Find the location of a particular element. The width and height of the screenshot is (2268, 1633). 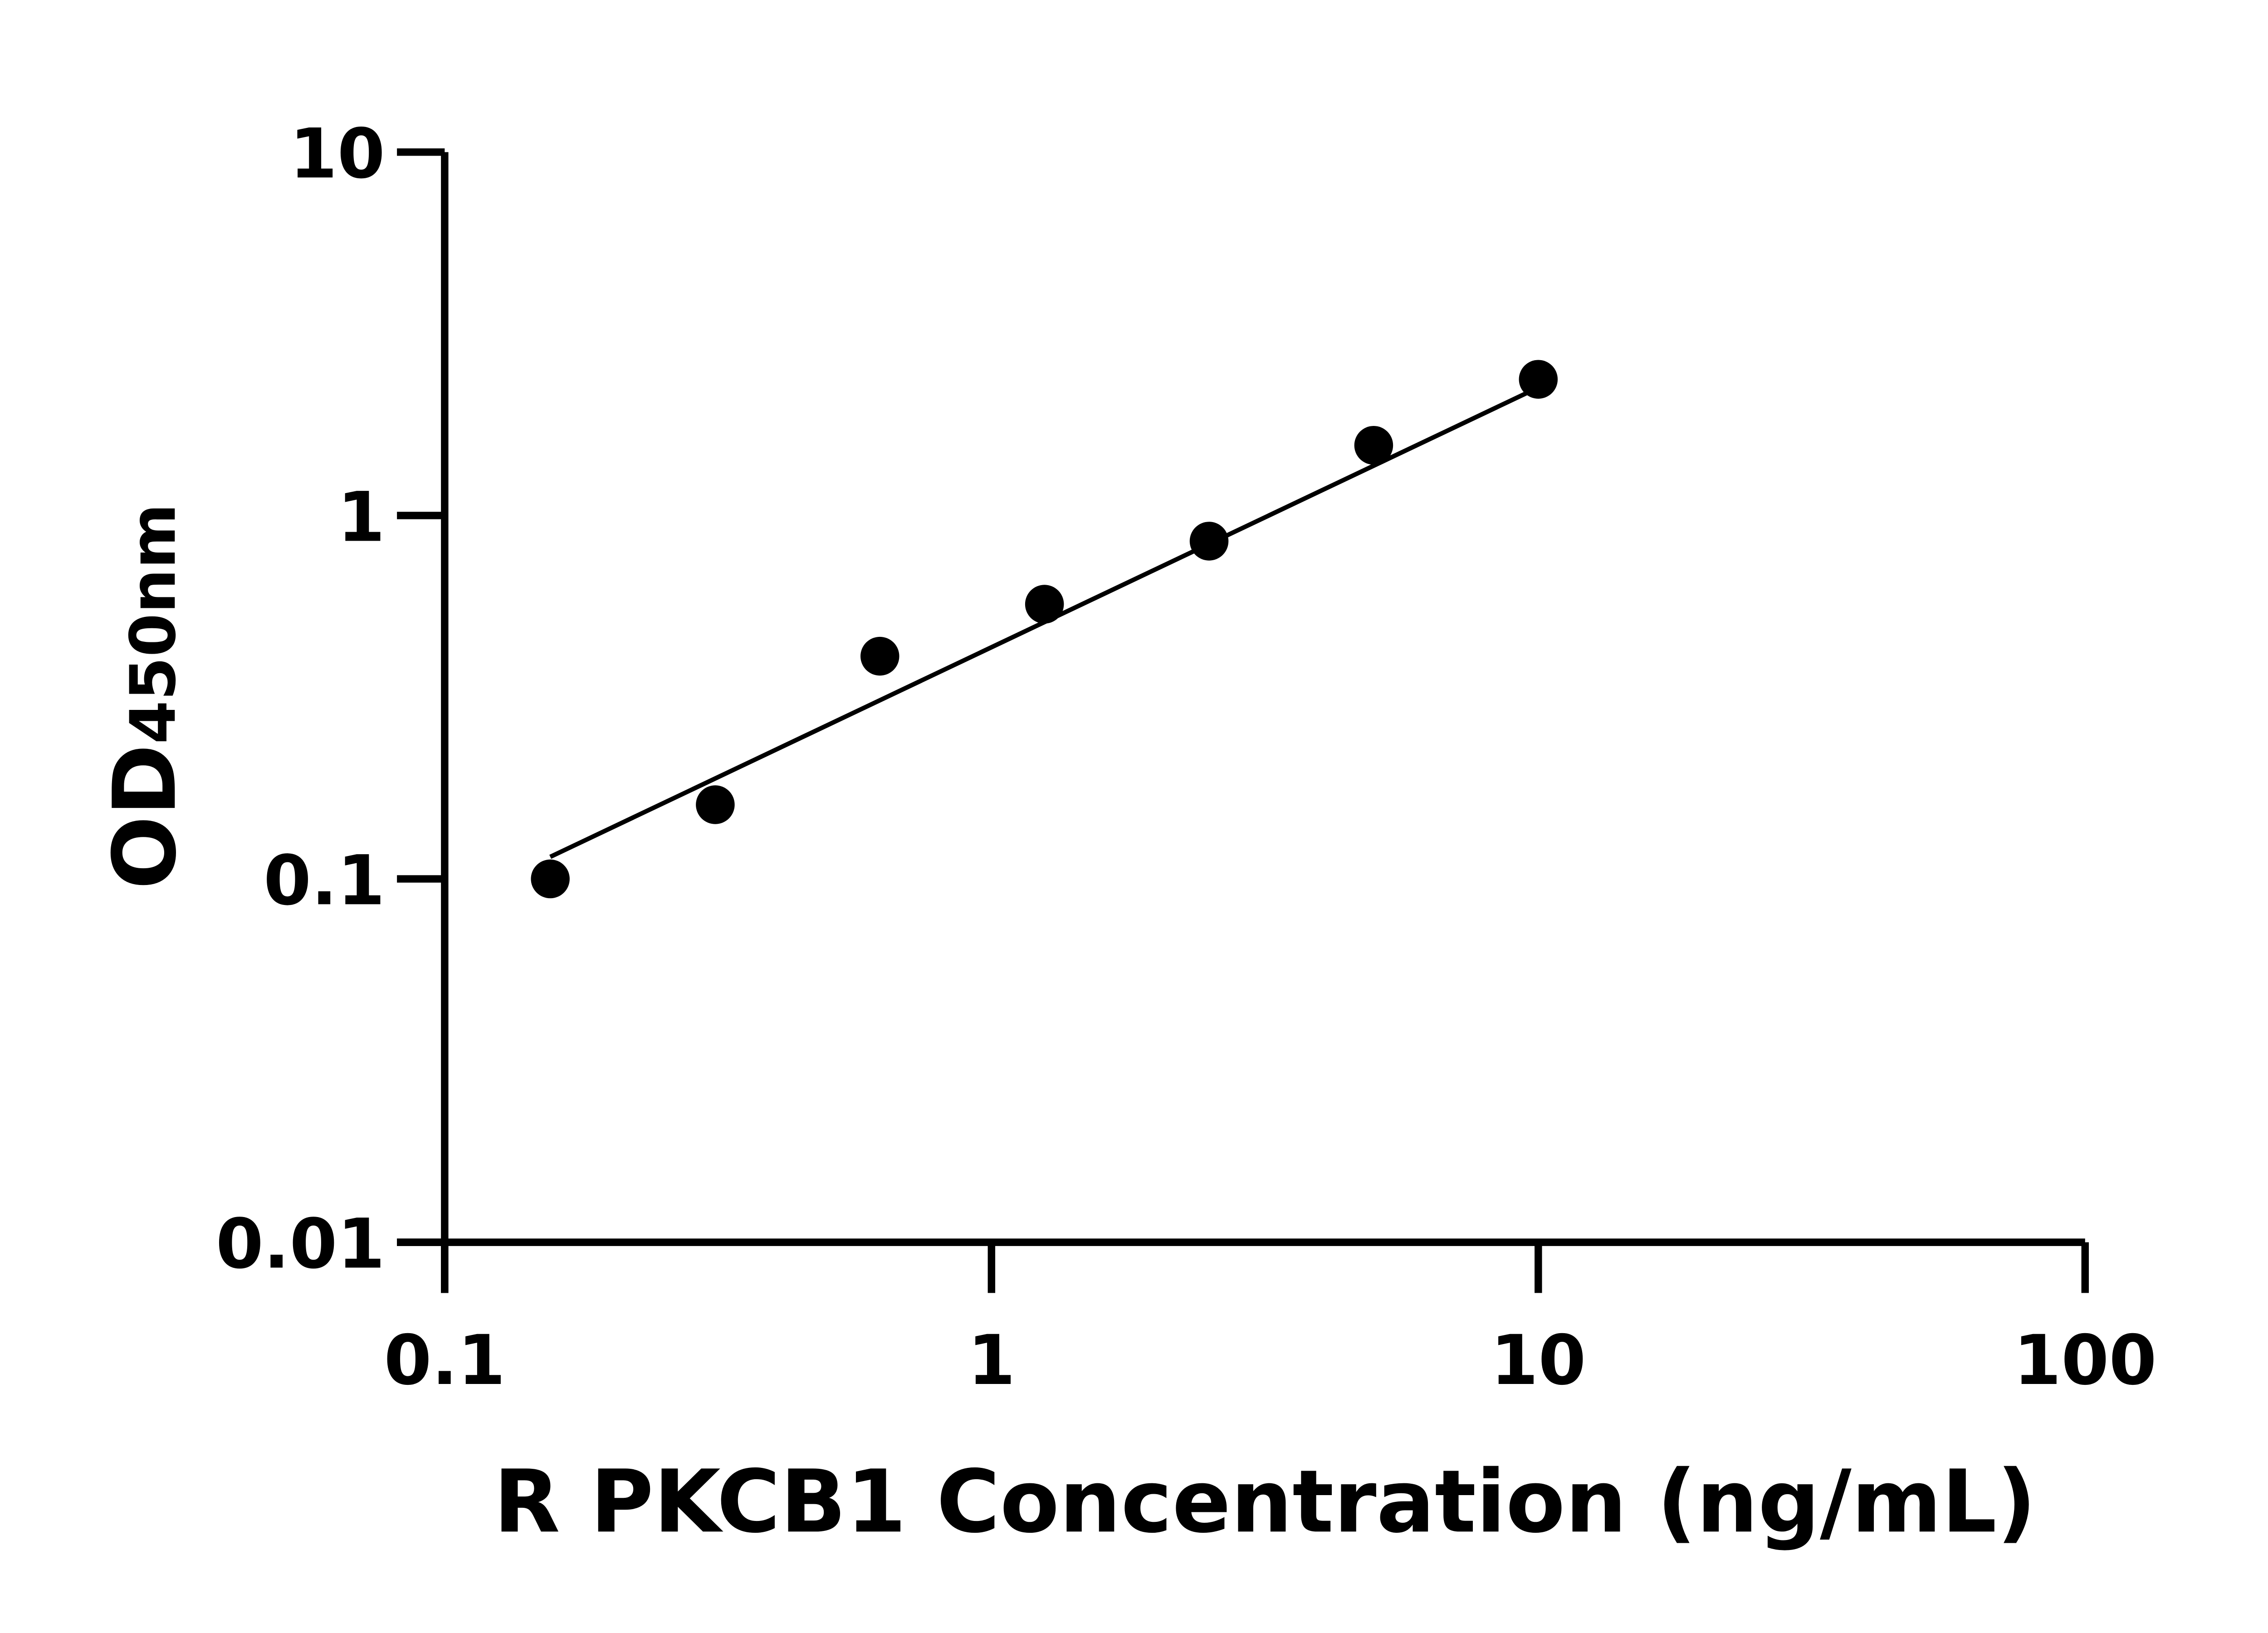

y-tick-label: 0.1 is located at coordinates (325, 880).